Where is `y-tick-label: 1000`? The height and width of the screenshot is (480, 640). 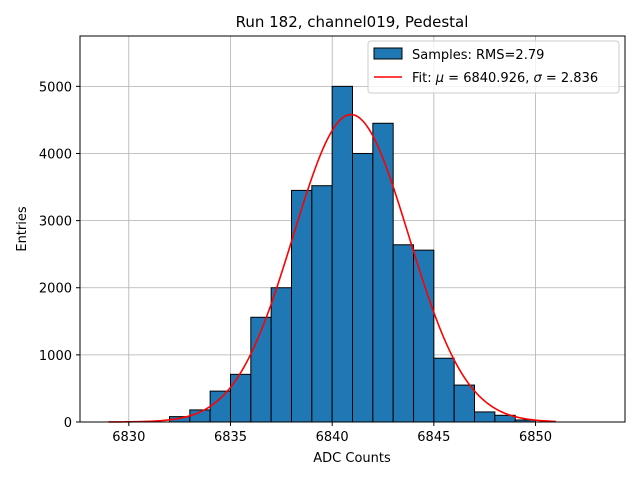 y-tick-label: 1000 is located at coordinates (55, 356).